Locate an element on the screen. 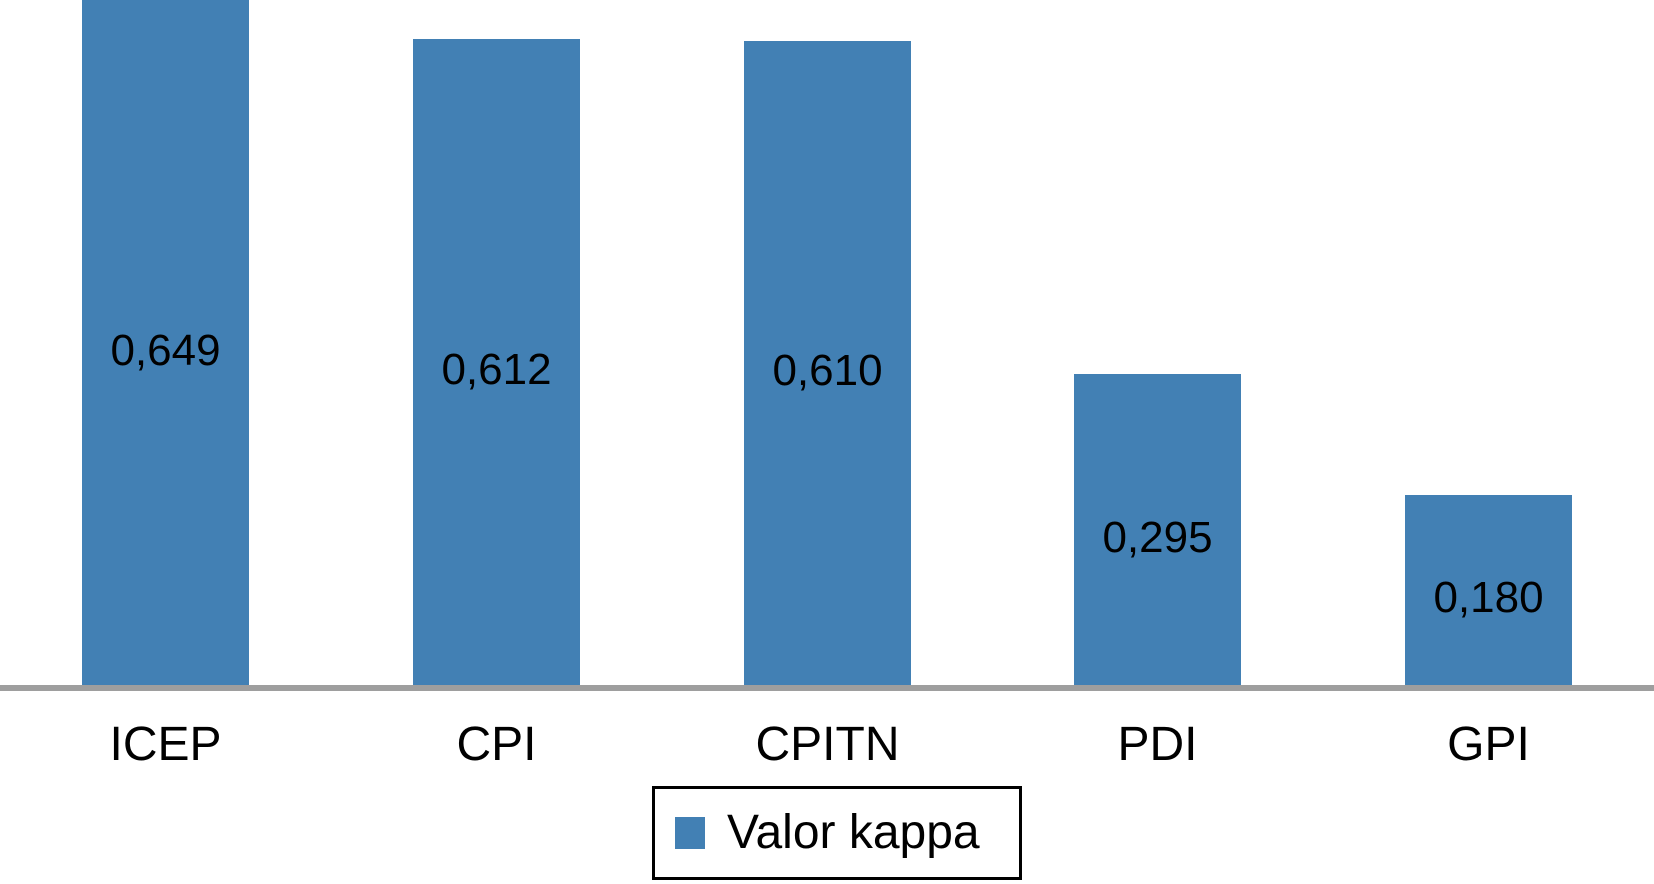 The width and height of the screenshot is (1654, 884). bar-value-label-cpitn: 0,610 is located at coordinates (827, 370).